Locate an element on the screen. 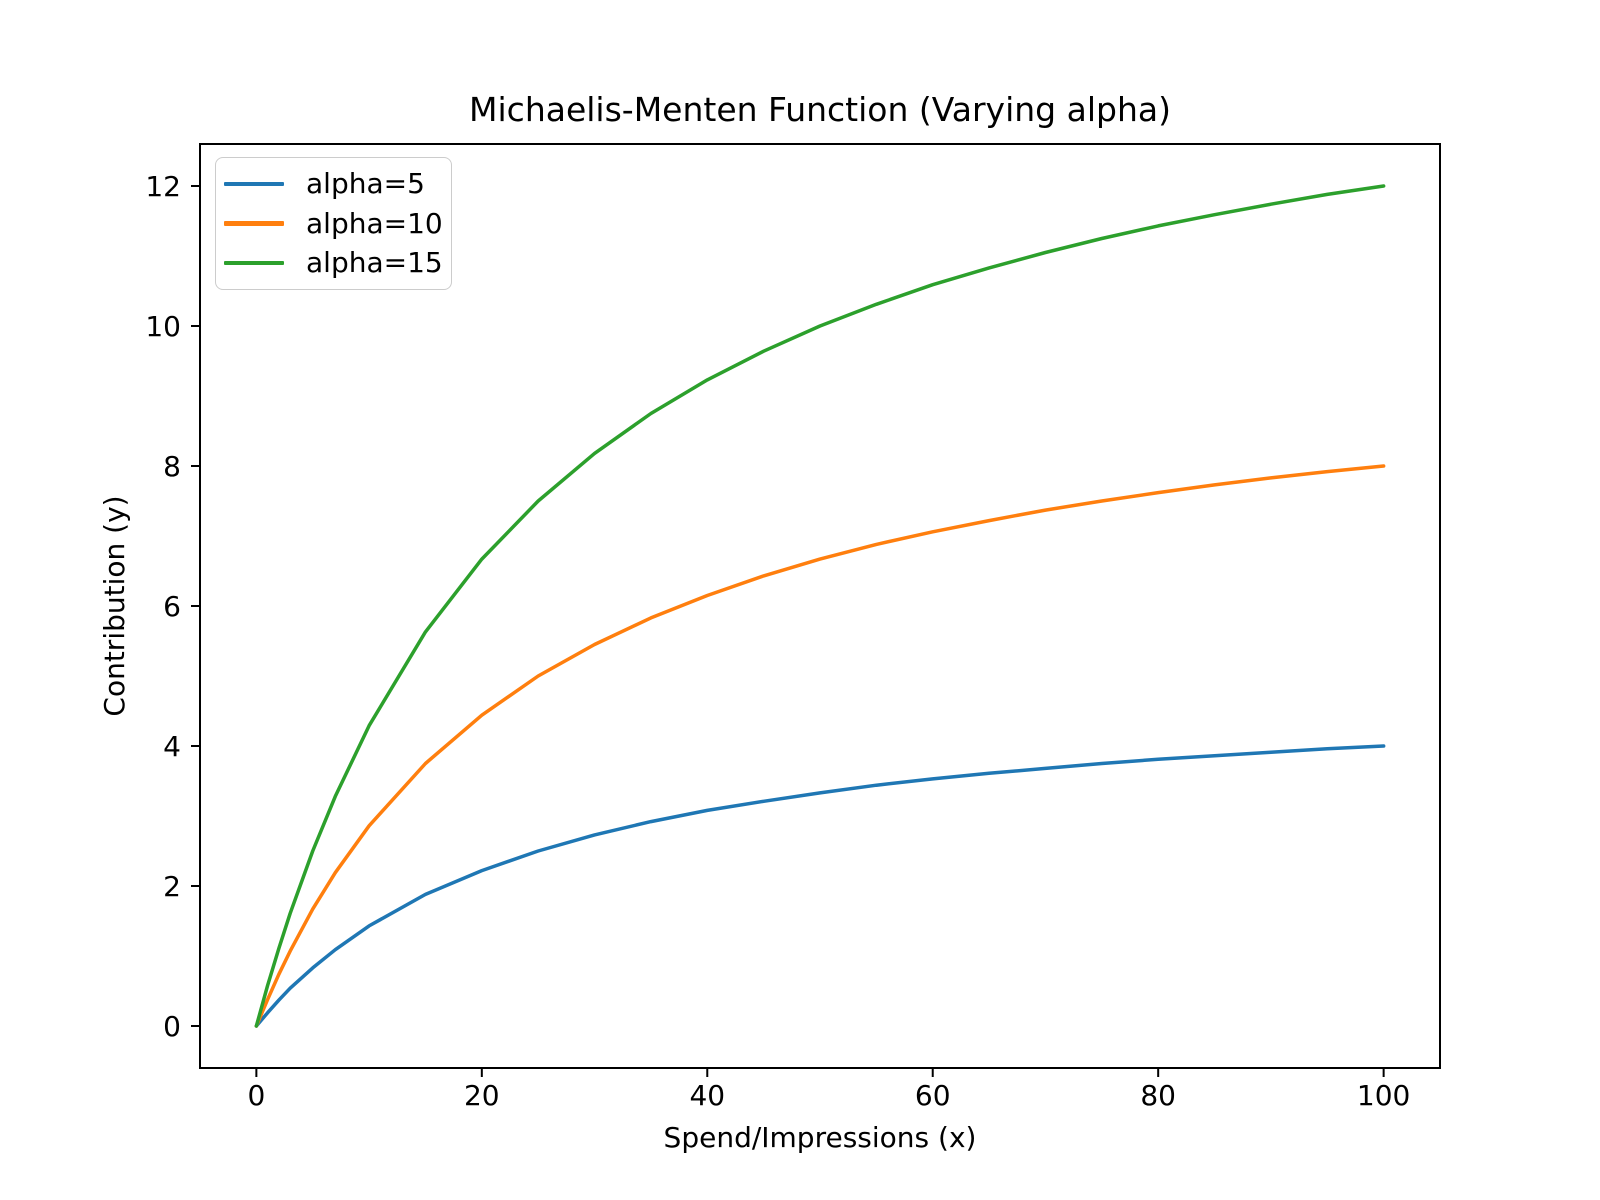  y-tick-label: 6 is located at coordinates (172, 606).